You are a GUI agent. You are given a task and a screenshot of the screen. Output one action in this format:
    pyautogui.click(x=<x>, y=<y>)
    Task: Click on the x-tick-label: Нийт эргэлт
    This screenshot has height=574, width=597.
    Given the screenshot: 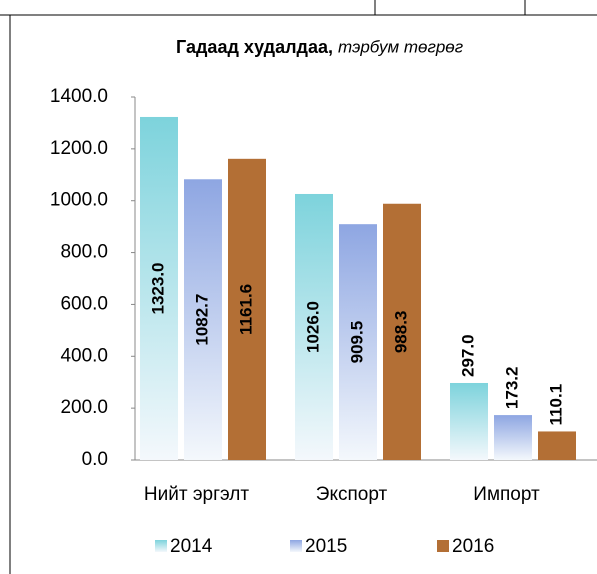 What is the action you would take?
    pyautogui.click(x=196, y=494)
    